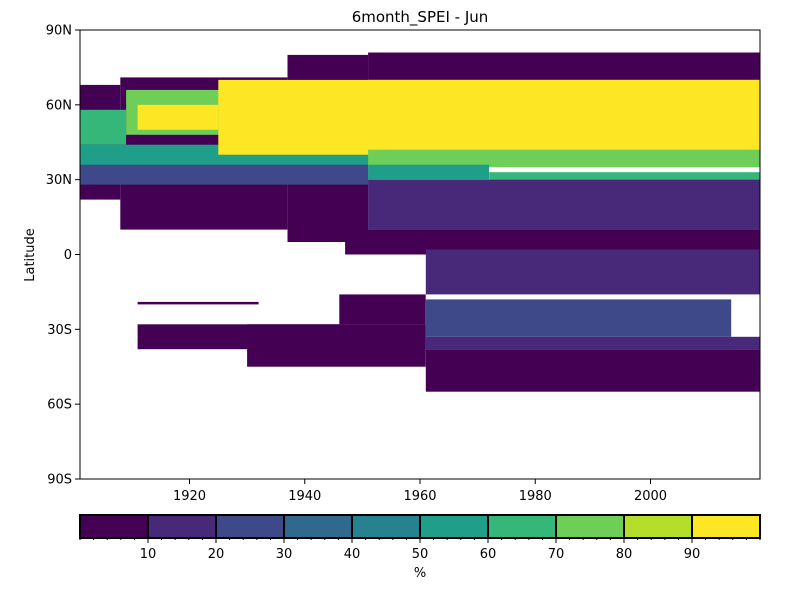 The image size is (800, 600). I want to click on y-tick-label: 60S, so click(59, 405).